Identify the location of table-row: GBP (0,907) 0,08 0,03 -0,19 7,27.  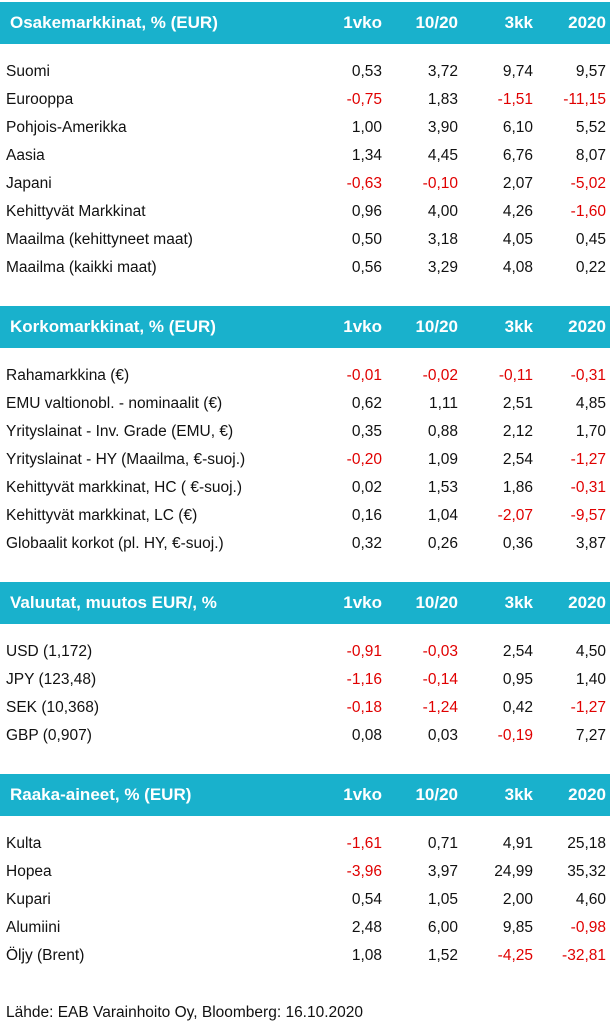
(305, 736).